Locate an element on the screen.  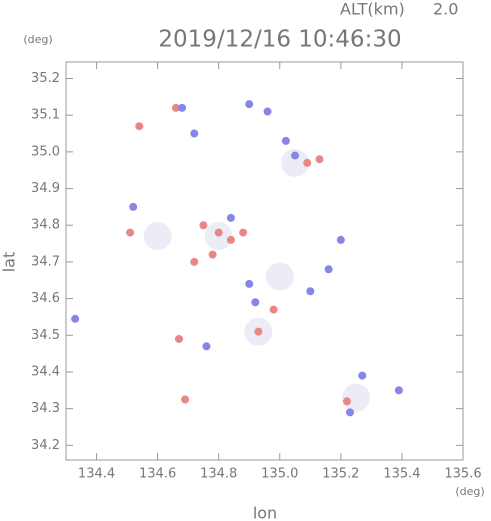
x-tick-label: 135.0 is located at coordinates (279, 474).